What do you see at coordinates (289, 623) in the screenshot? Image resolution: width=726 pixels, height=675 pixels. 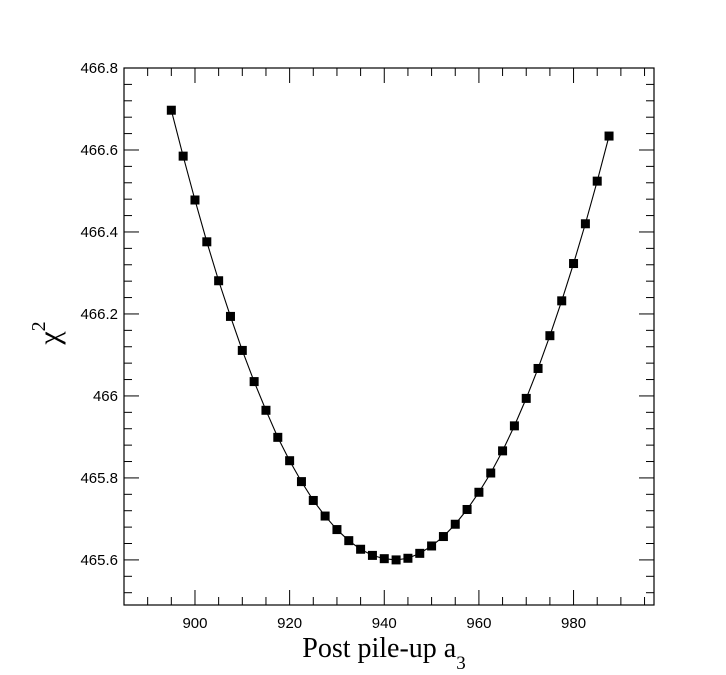 I see `x-tick-label: 920` at bounding box center [289, 623].